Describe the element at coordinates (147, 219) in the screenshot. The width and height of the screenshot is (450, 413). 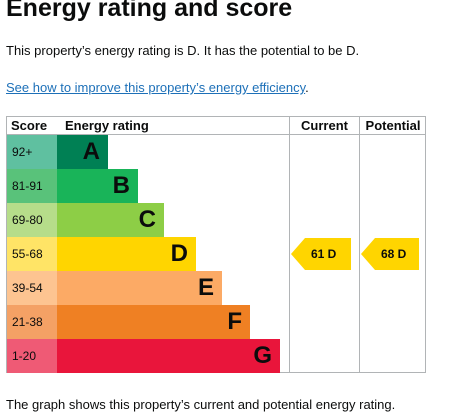
I see `band-letter: C` at that location.